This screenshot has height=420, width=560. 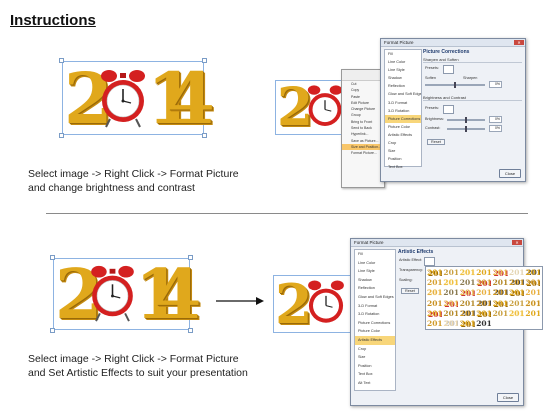 I want to click on image-2014-bottom: 2 1 4, so click(x=125, y=294).